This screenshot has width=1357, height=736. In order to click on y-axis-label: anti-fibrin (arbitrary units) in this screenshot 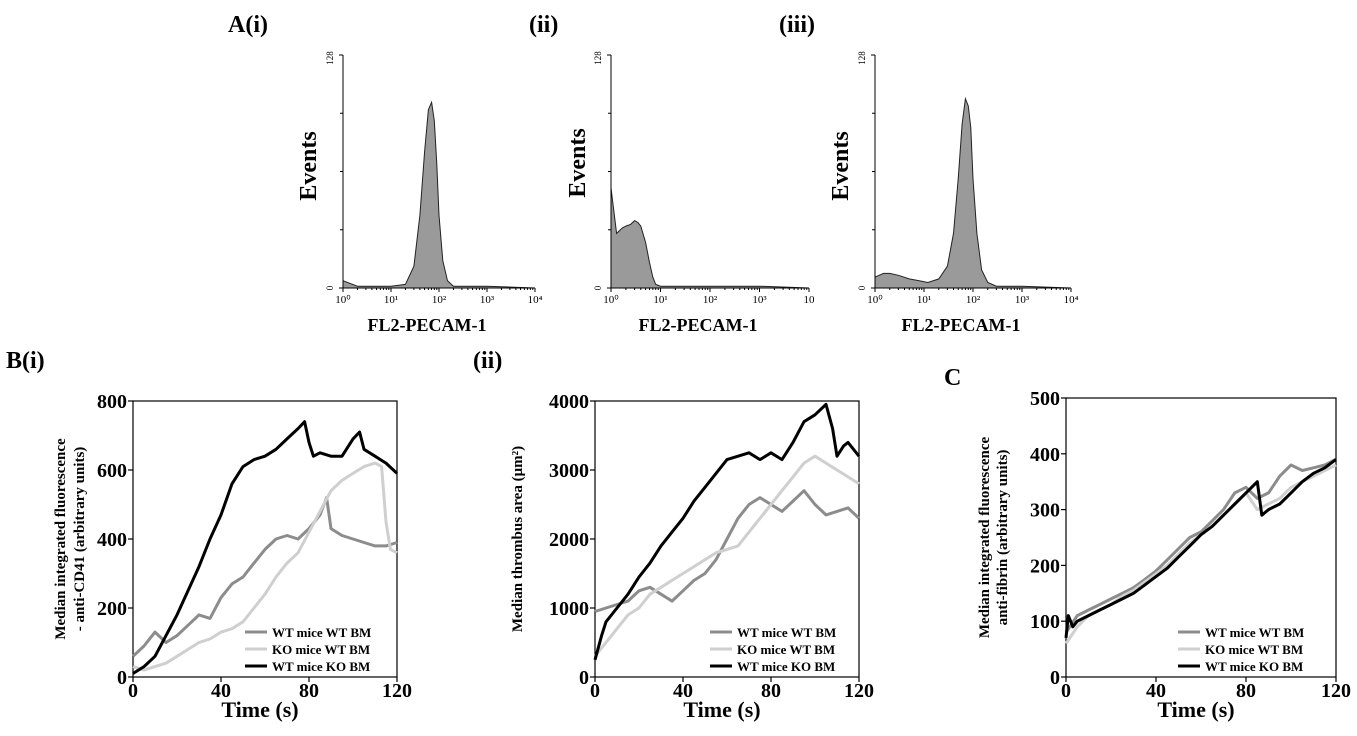, I will do `click(1003, 538)`.